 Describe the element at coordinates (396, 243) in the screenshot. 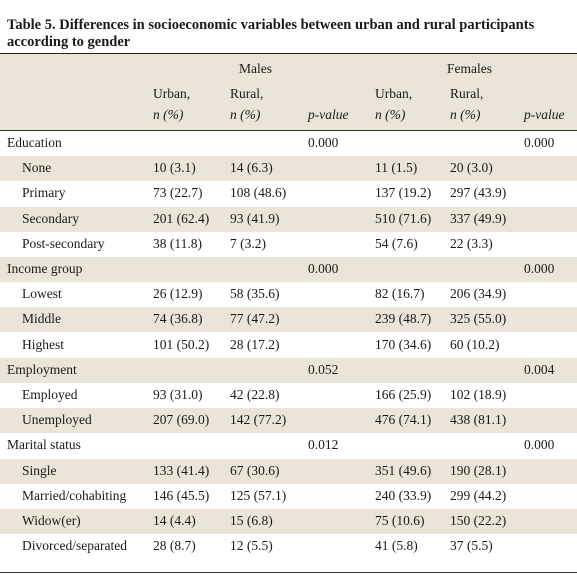

I see `cell-female-urban: 54 (7.6)` at that location.